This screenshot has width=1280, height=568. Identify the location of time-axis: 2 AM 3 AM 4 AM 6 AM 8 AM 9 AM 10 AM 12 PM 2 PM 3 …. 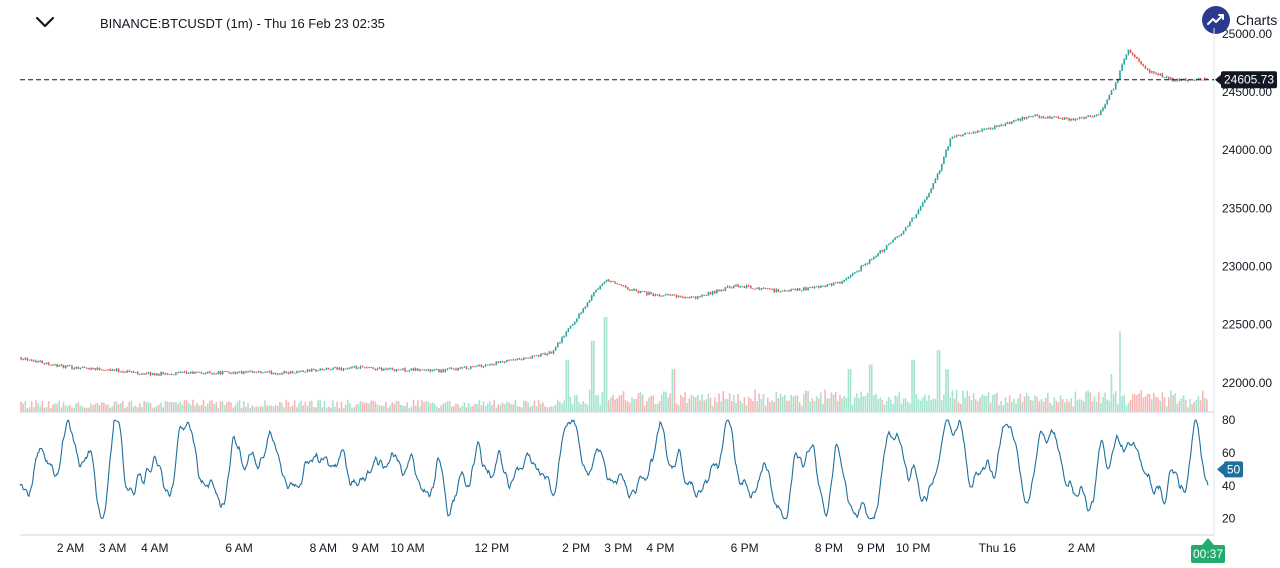
(576, 548).